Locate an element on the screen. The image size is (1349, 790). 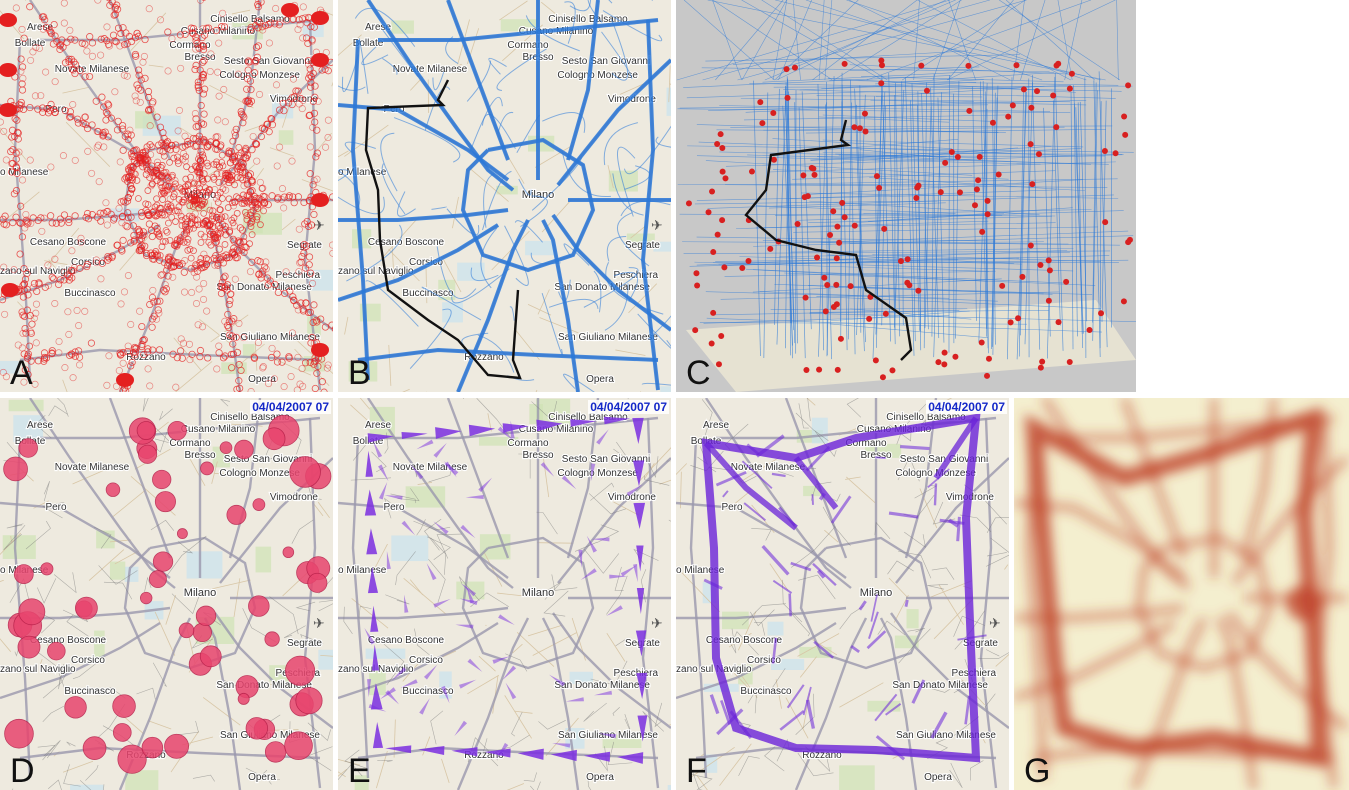
timestamp-label-e: 04/04/2007 07 is located at coordinates (628, 407).